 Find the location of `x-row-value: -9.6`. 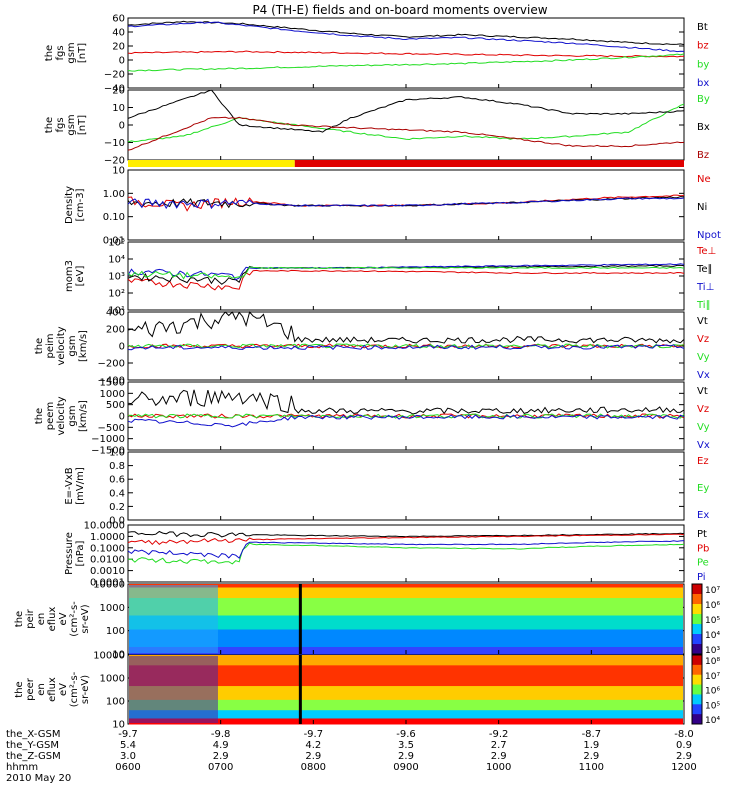

x-row-value: -9.6 is located at coordinates (406, 734).